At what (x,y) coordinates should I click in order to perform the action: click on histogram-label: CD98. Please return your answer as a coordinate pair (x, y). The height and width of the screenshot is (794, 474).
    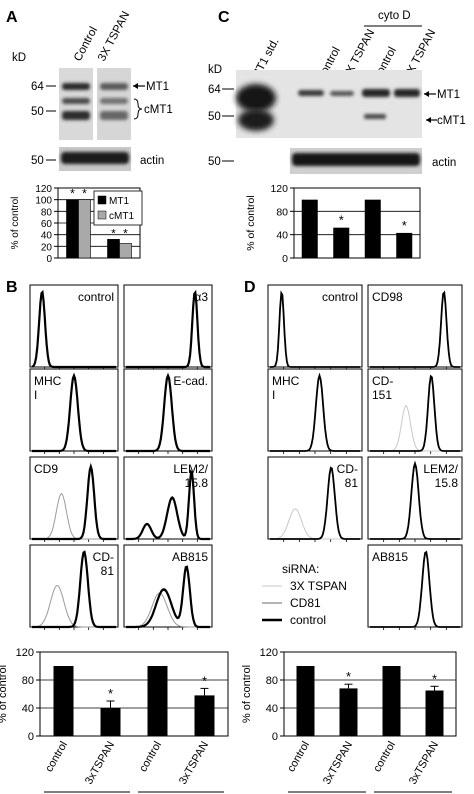
    Looking at the image, I should click on (387, 297).